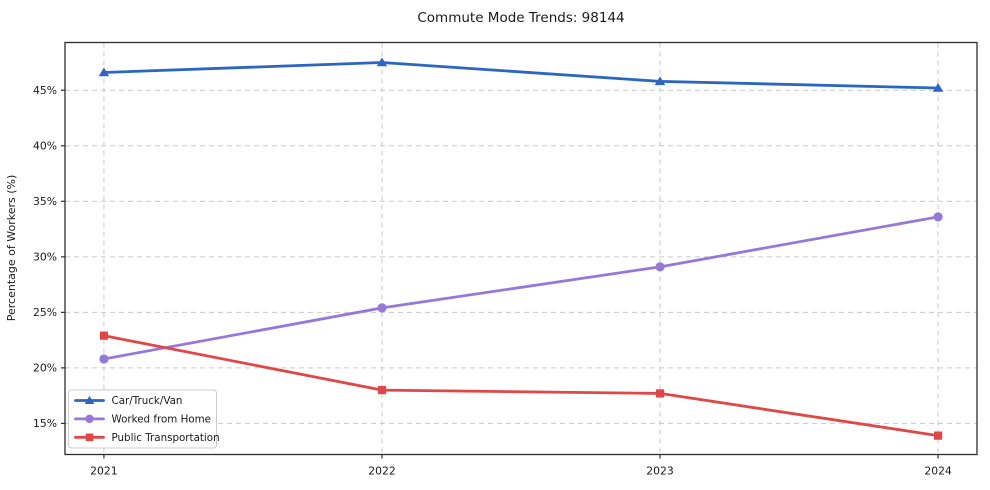 The width and height of the screenshot is (990, 490). What do you see at coordinates (103, 471) in the screenshot?
I see `x-tick-label: 2021` at bounding box center [103, 471].